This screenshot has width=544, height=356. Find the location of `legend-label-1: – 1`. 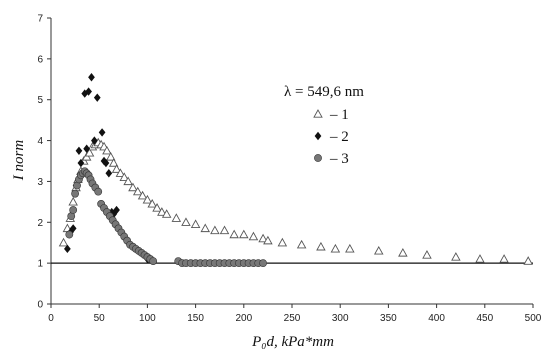

legend-label-1: – 1 is located at coordinates (339, 115).